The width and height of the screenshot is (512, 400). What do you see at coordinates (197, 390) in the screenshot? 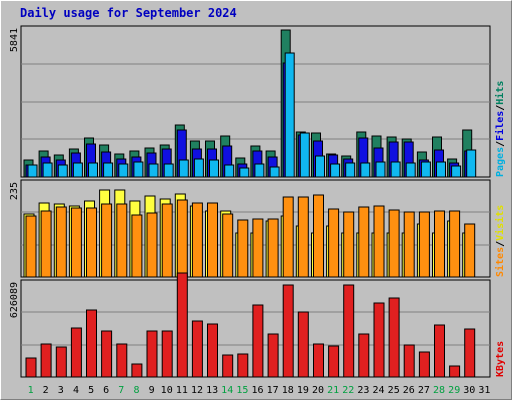
I see `x-tick-label-day-12: 12` at bounding box center [197, 390].